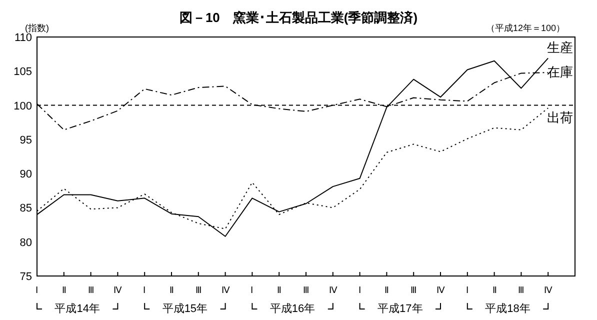 The width and height of the screenshot is (597, 320). I want to click on y-tick-label: 90, so click(26, 174).